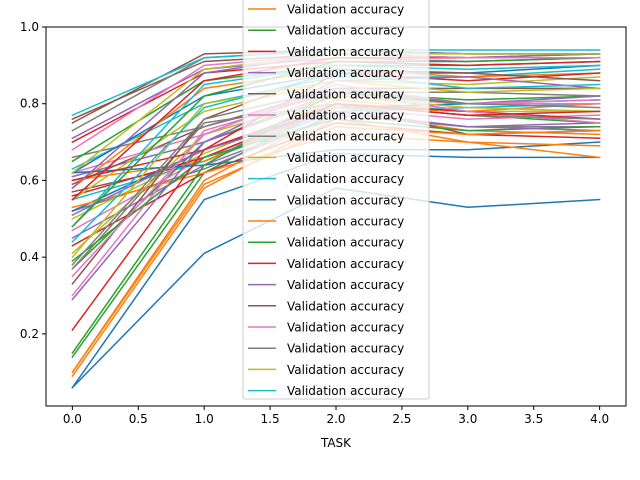 The width and height of the screenshot is (640, 480). Describe the element at coordinates (29, 180) in the screenshot. I see `y-tick-label: 0.6` at that location.